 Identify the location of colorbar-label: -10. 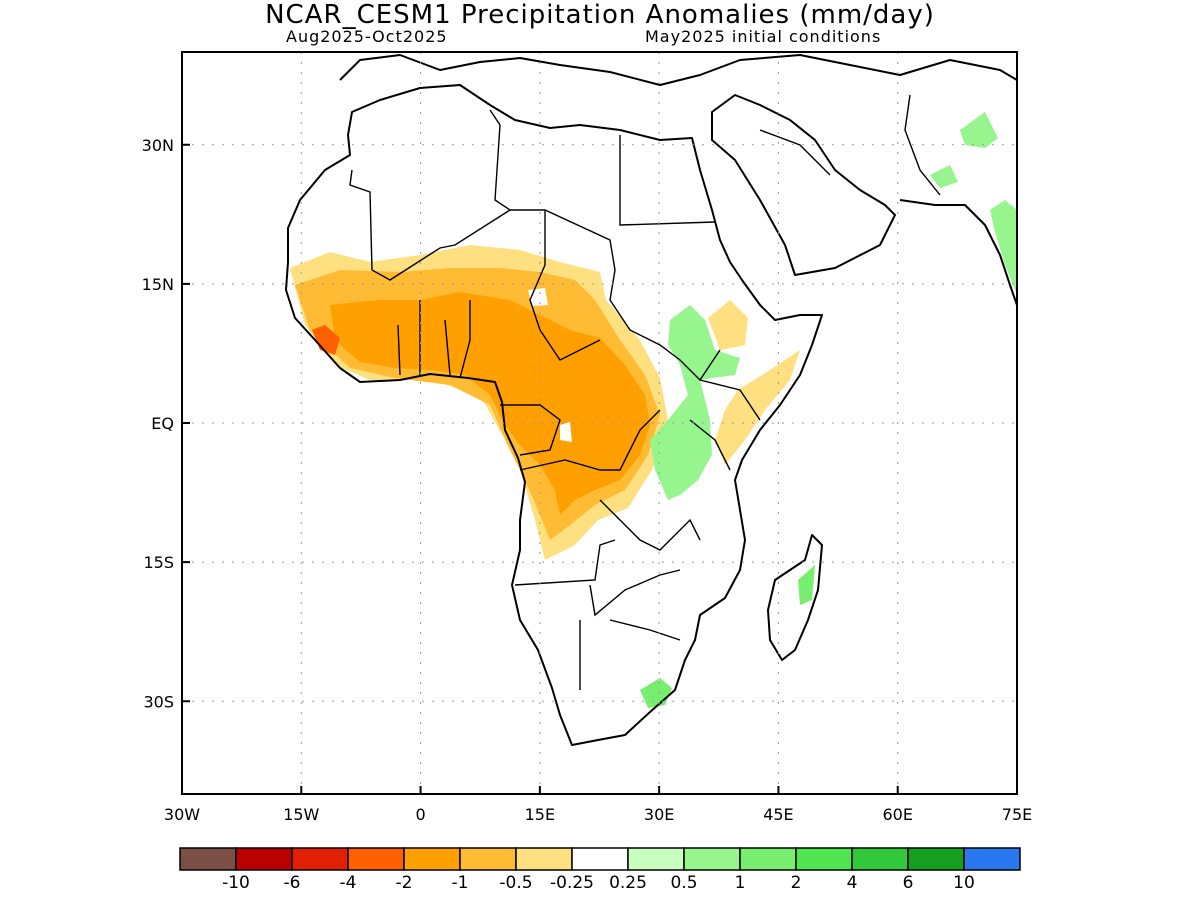
(236, 883).